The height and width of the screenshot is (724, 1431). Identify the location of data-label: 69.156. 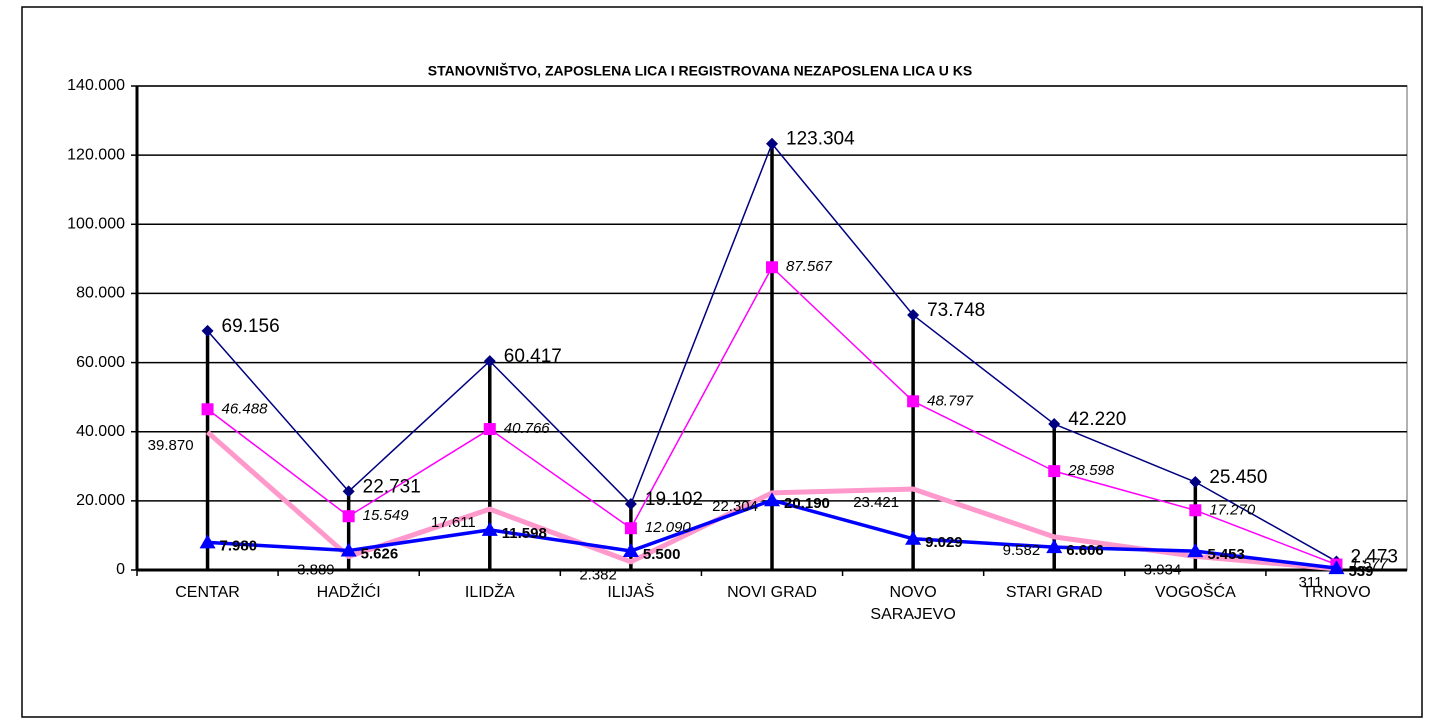
(251, 326).